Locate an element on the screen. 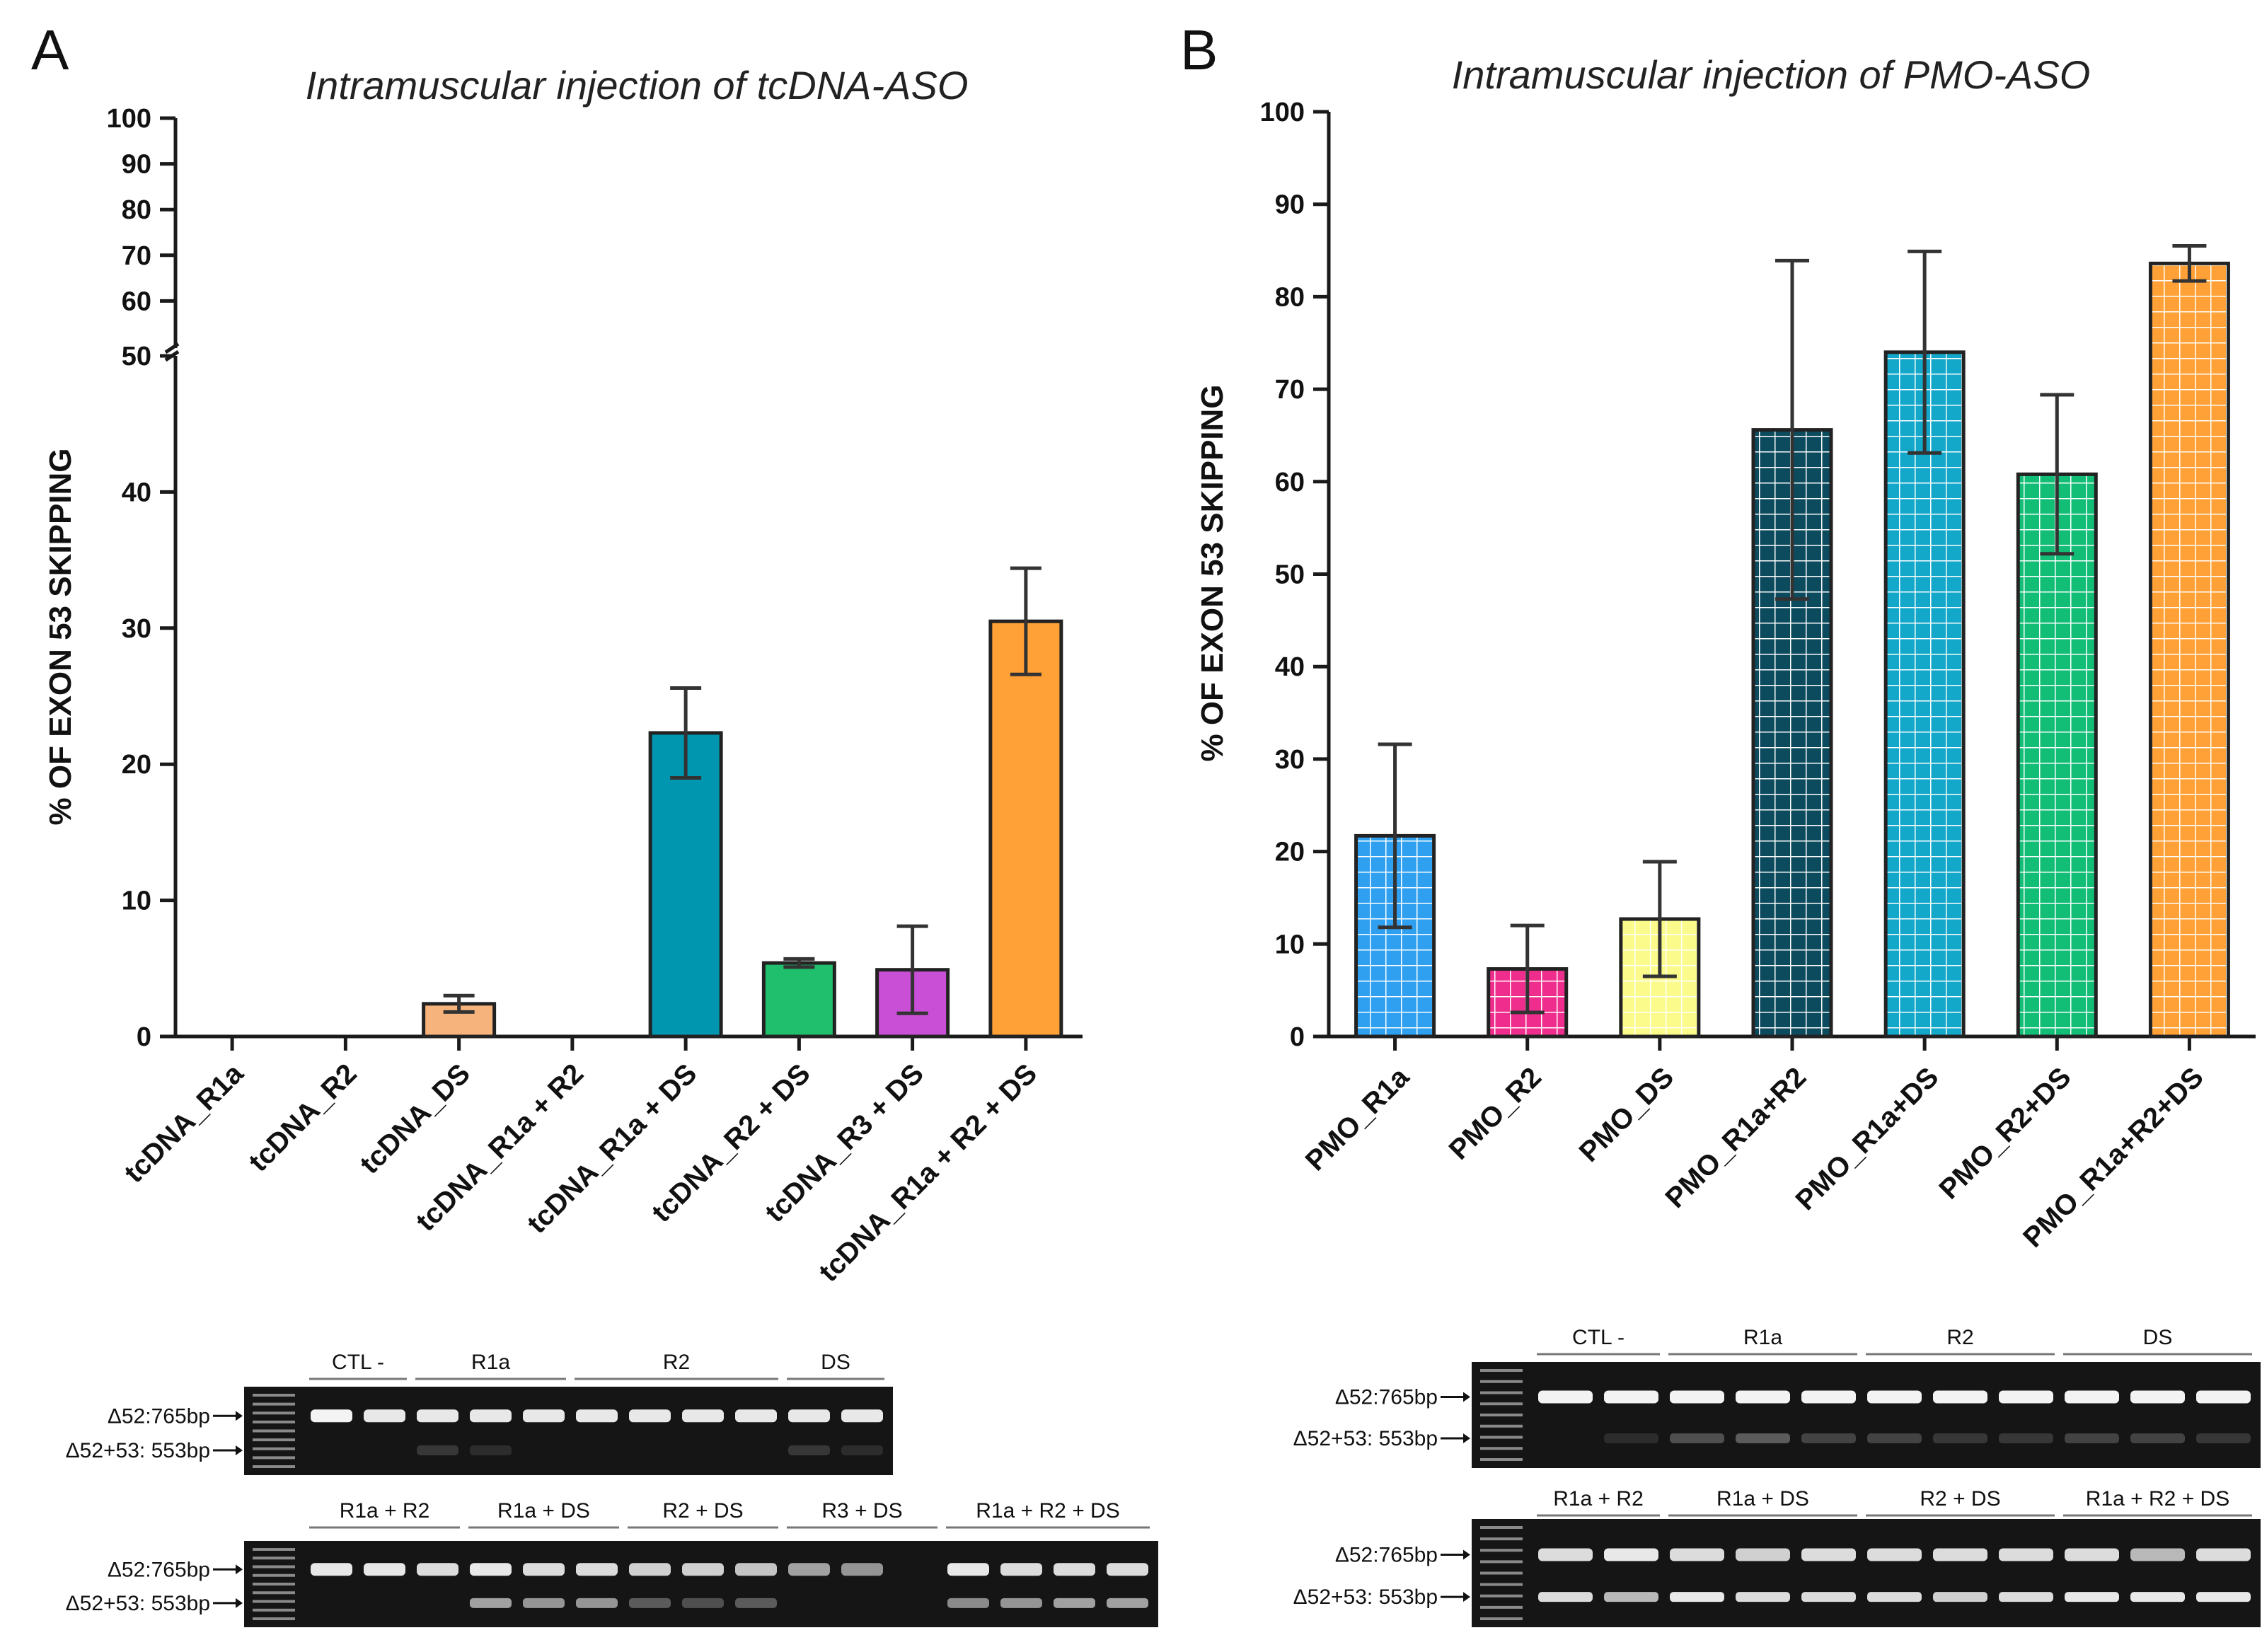 The width and height of the screenshot is (2262, 1652). chart-a-bars is located at coordinates (742, 802).